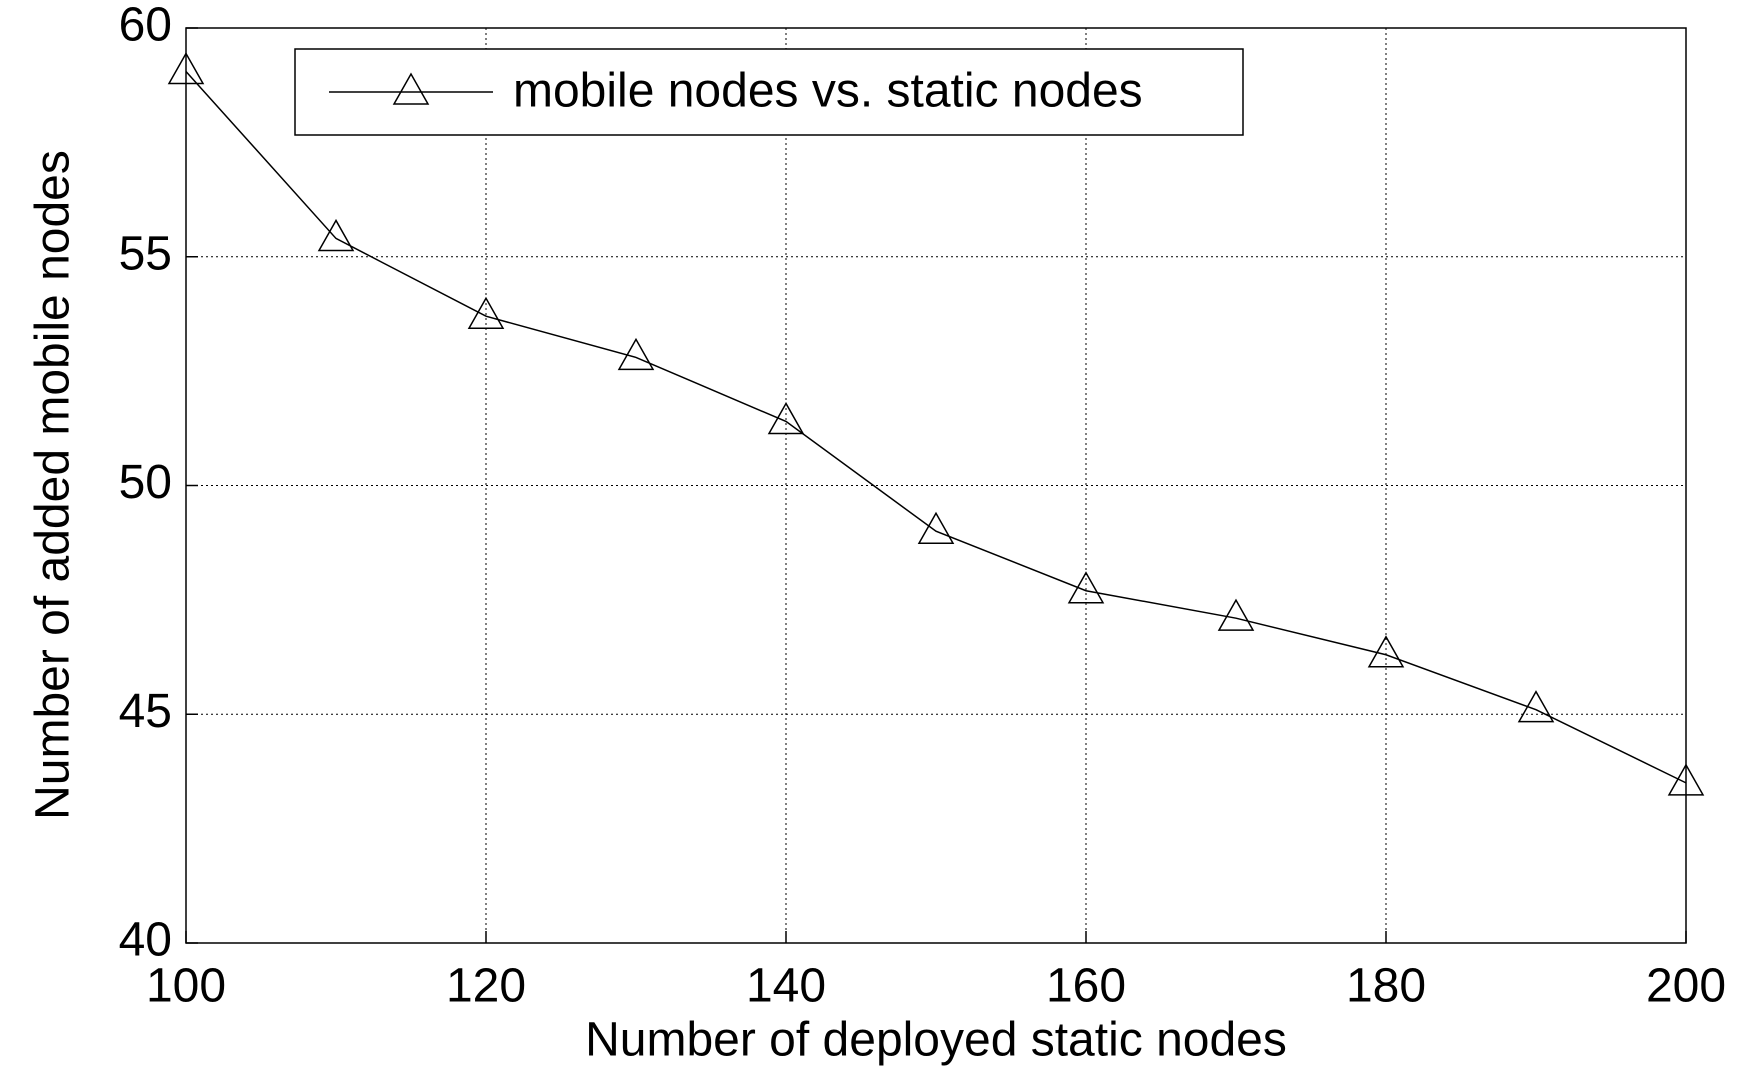 This screenshot has height=1081, width=1748. Describe the element at coordinates (145, 482) in the screenshot. I see `y-tick-label: 50` at that location.